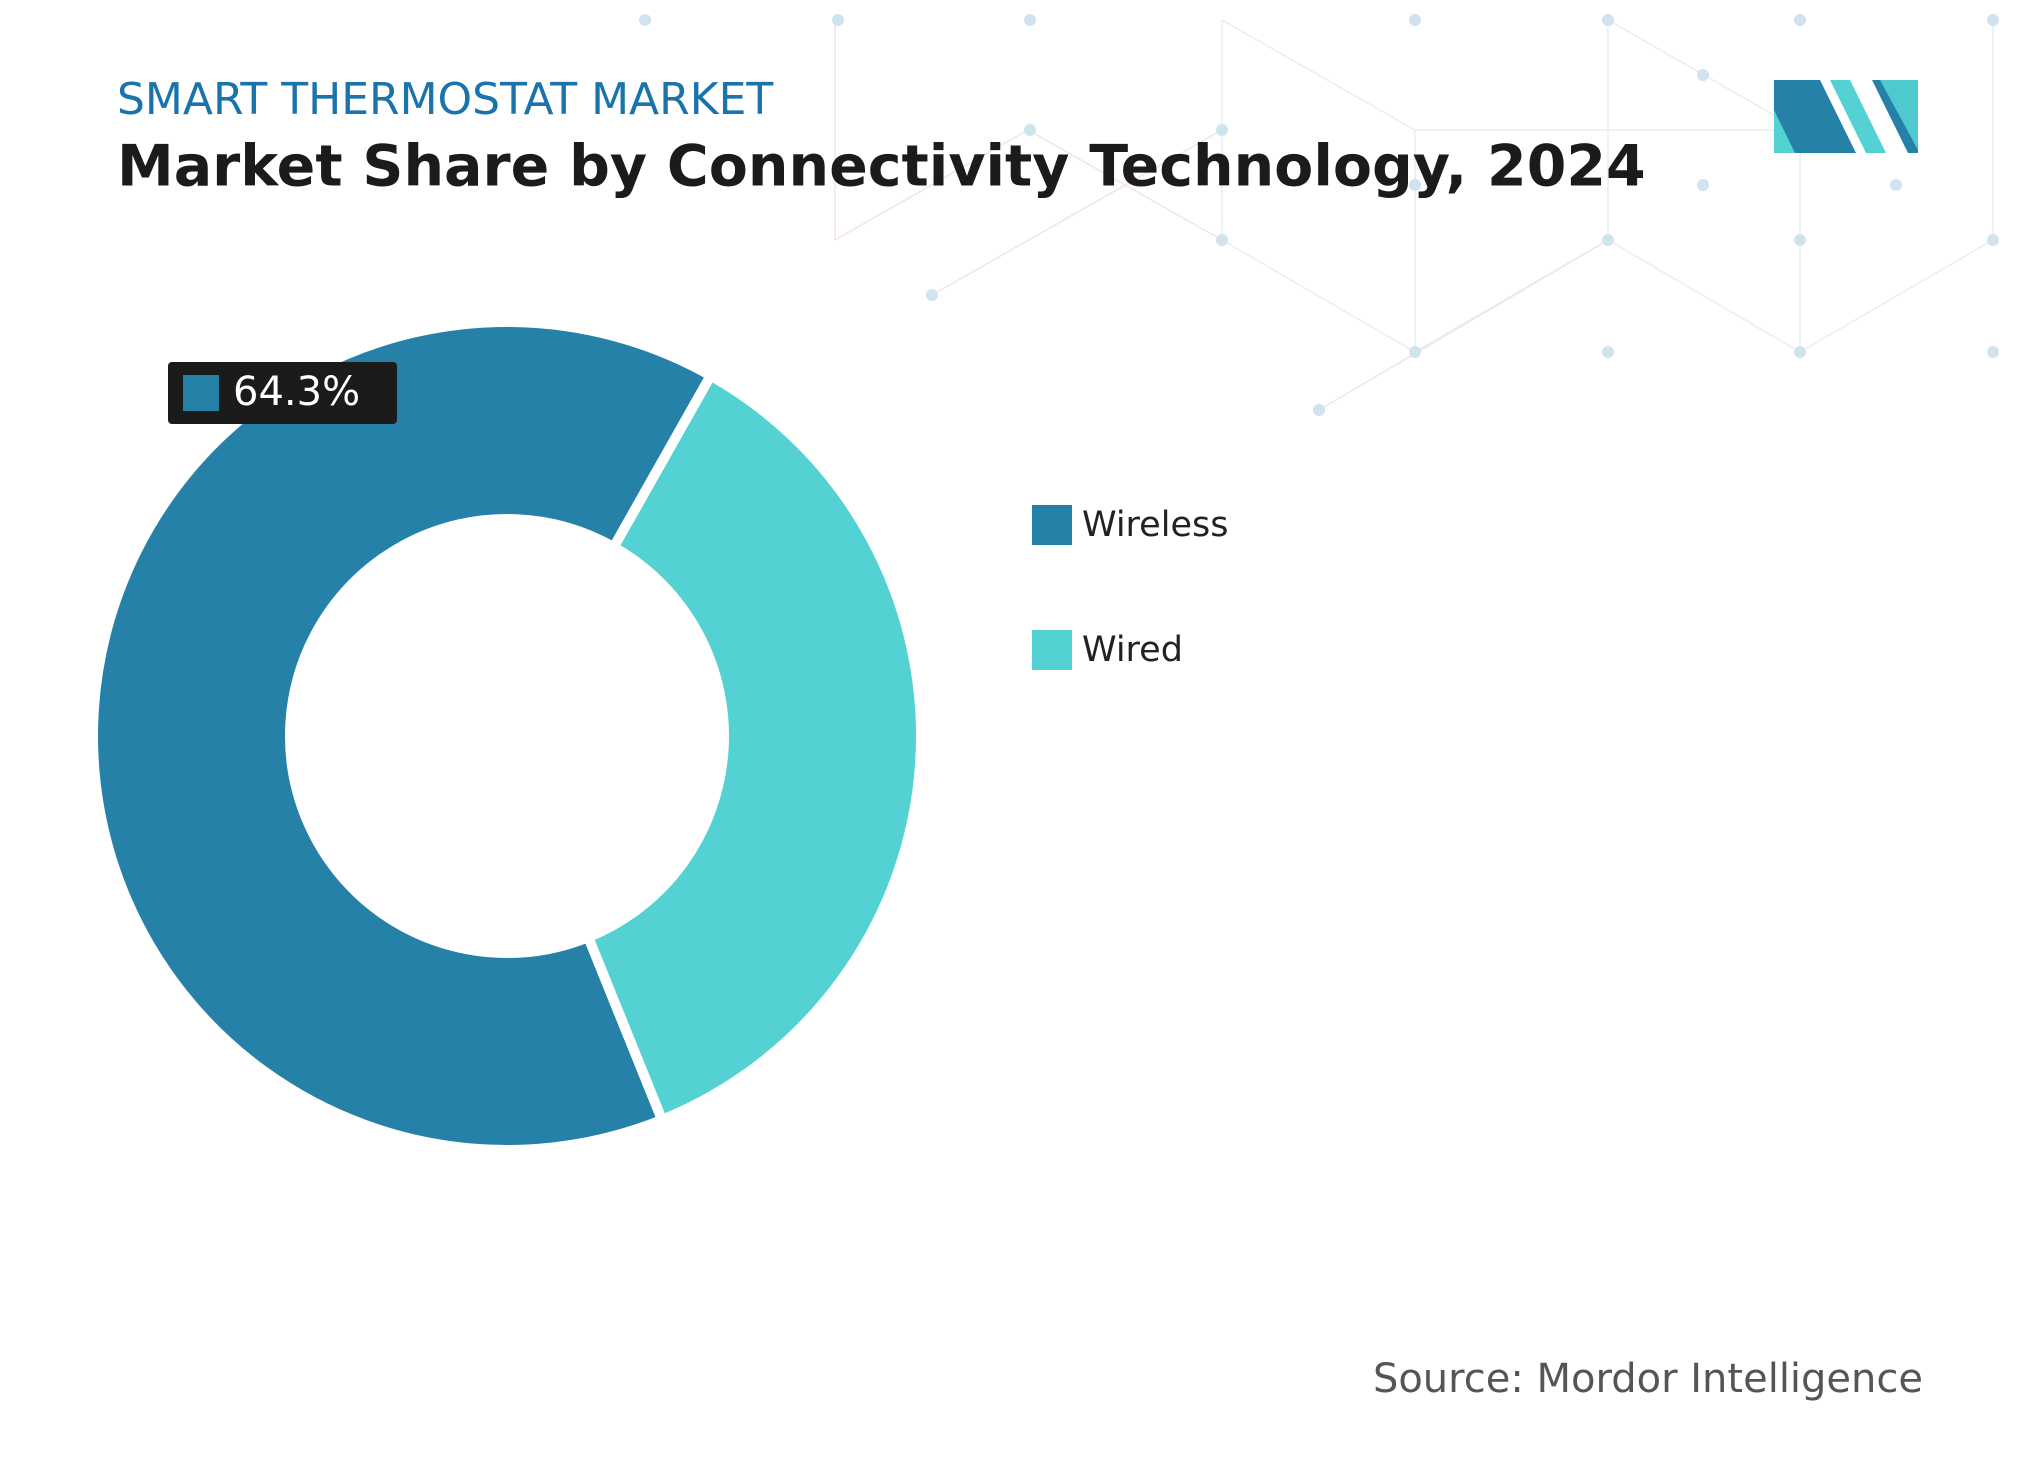  I want to click on legend-label: Wired, so click(1132, 650).